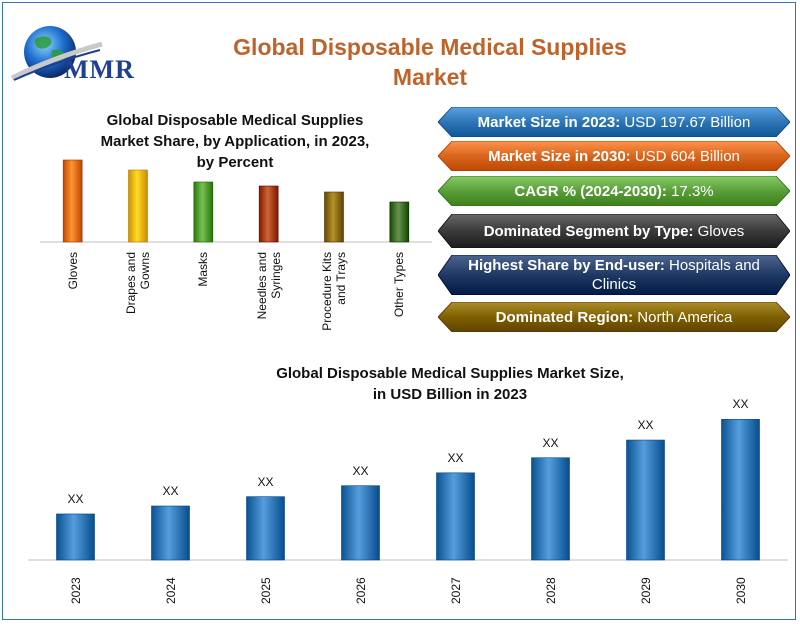  What do you see at coordinates (56, 53) in the screenshot?
I see `globe-icon` at bounding box center [56, 53].